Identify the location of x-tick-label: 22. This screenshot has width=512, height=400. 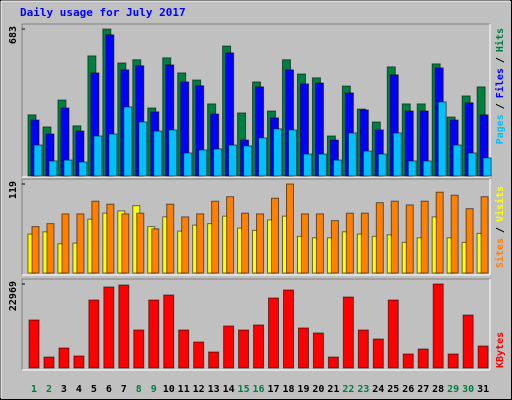
(348, 389).